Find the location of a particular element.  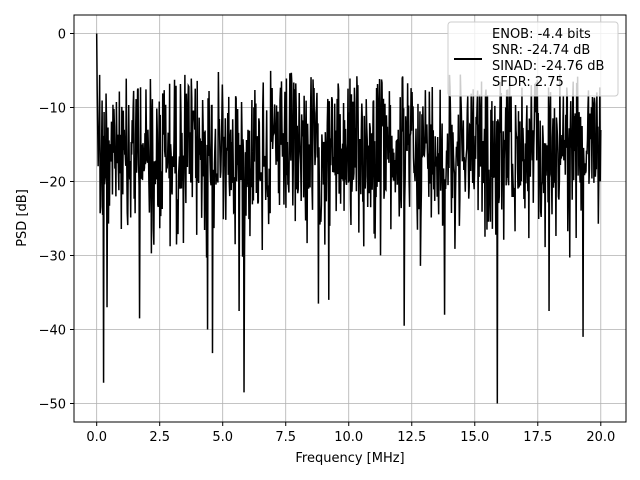

x-tick-label: 20.0 is located at coordinates (600, 437).